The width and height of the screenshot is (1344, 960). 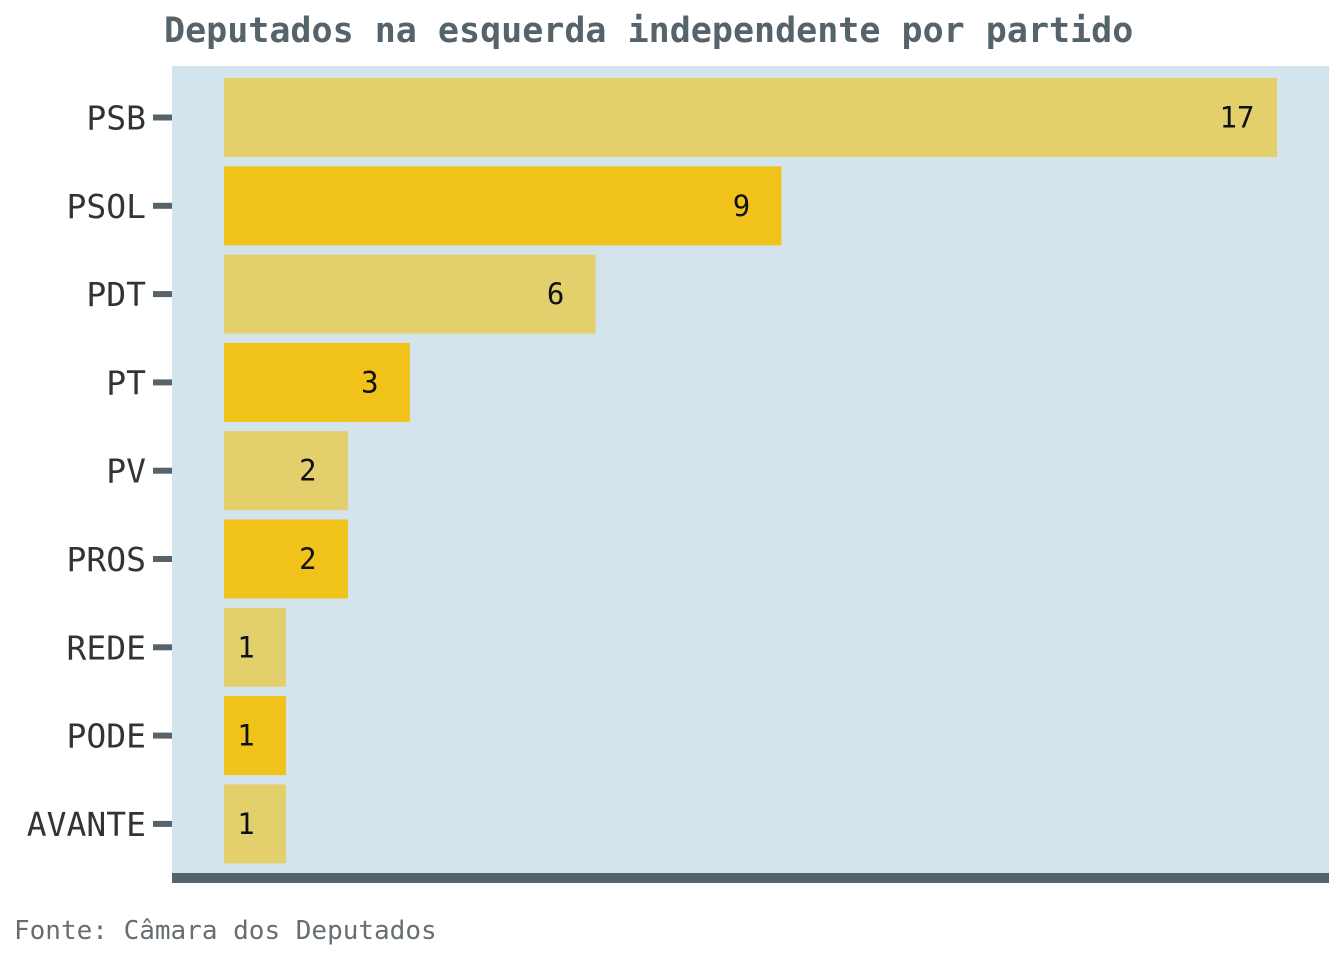 I want to click on tick-mark-psb, so click(x=162, y=117).